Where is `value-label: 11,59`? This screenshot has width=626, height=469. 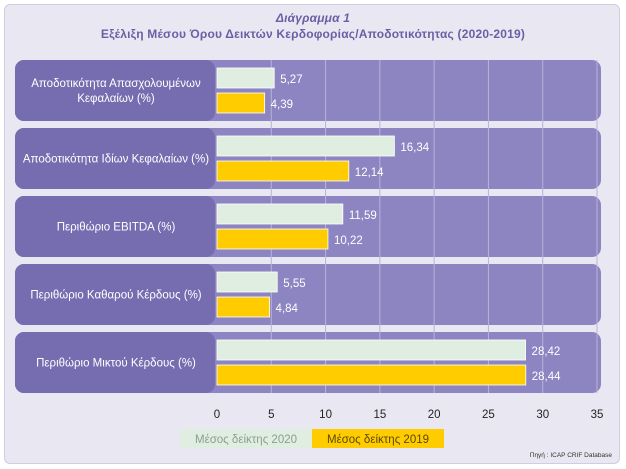
value-label: 11,59 is located at coordinates (363, 216).